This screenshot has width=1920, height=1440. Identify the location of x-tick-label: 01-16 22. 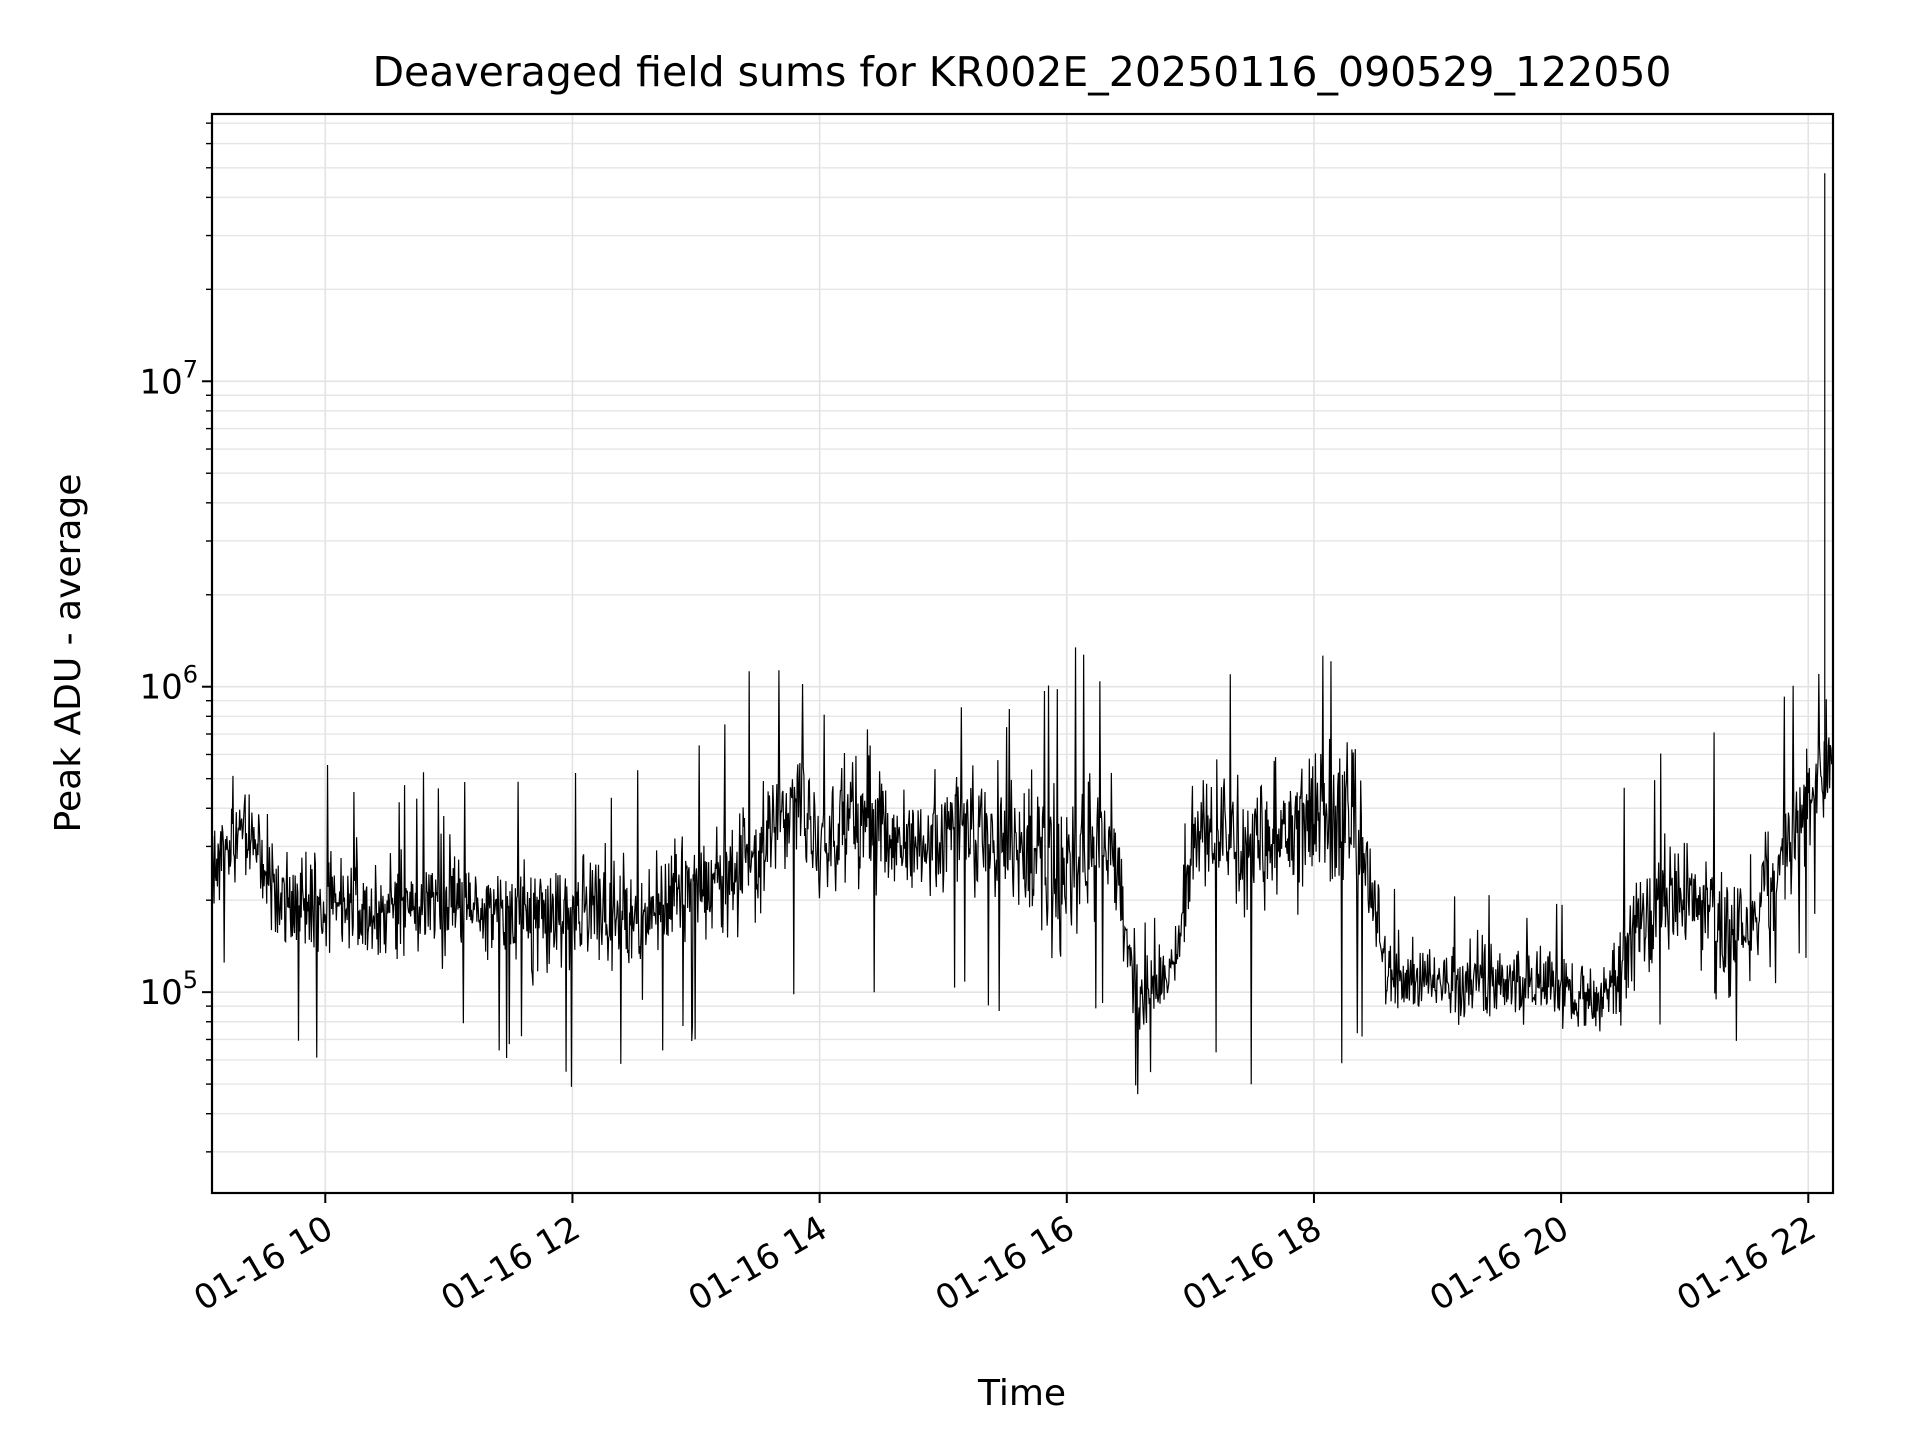
(1746, 1263).